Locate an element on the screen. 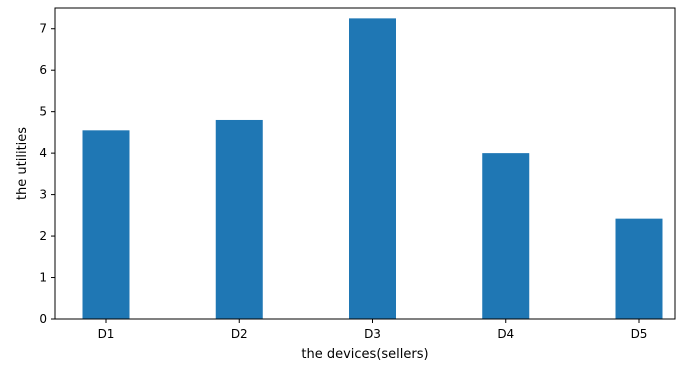 This screenshot has width=681, height=369. bar-d1 is located at coordinates (106, 224).